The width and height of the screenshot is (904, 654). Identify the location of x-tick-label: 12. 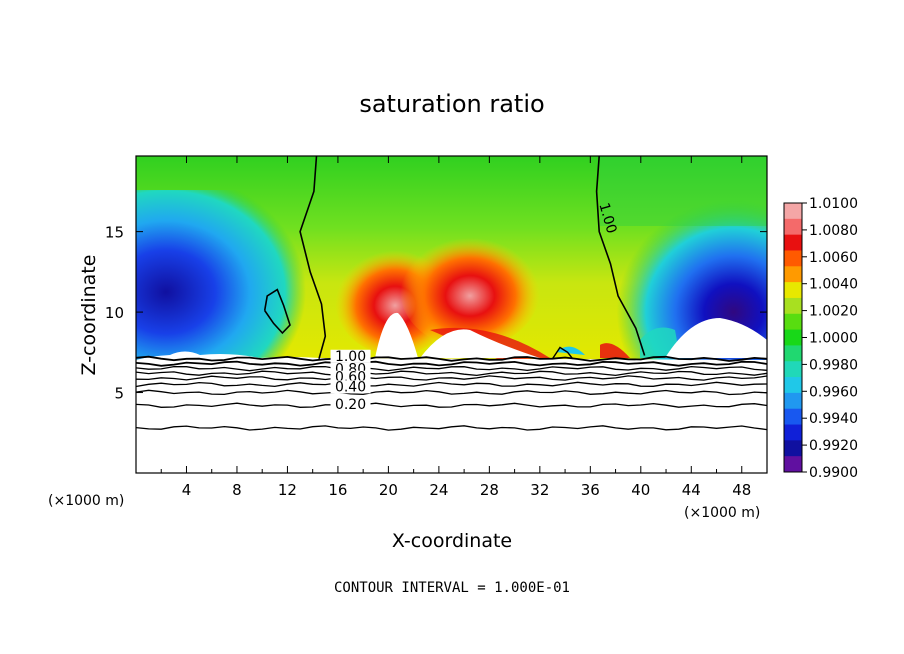
(287, 490).